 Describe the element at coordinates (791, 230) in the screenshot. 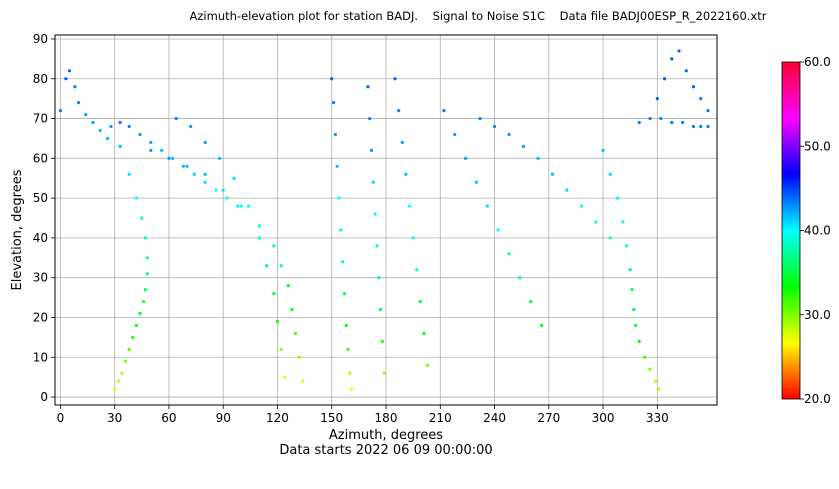

I see `colorbar` at that location.